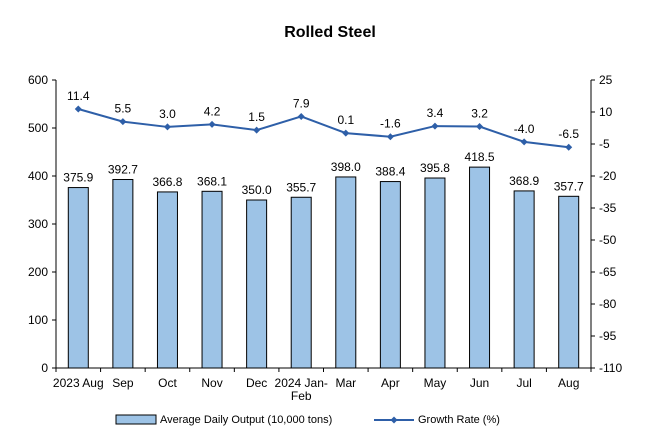 Image resolution: width=660 pixels, height=440 pixels. I want to click on bar-data-label: 350.0, so click(257, 190).